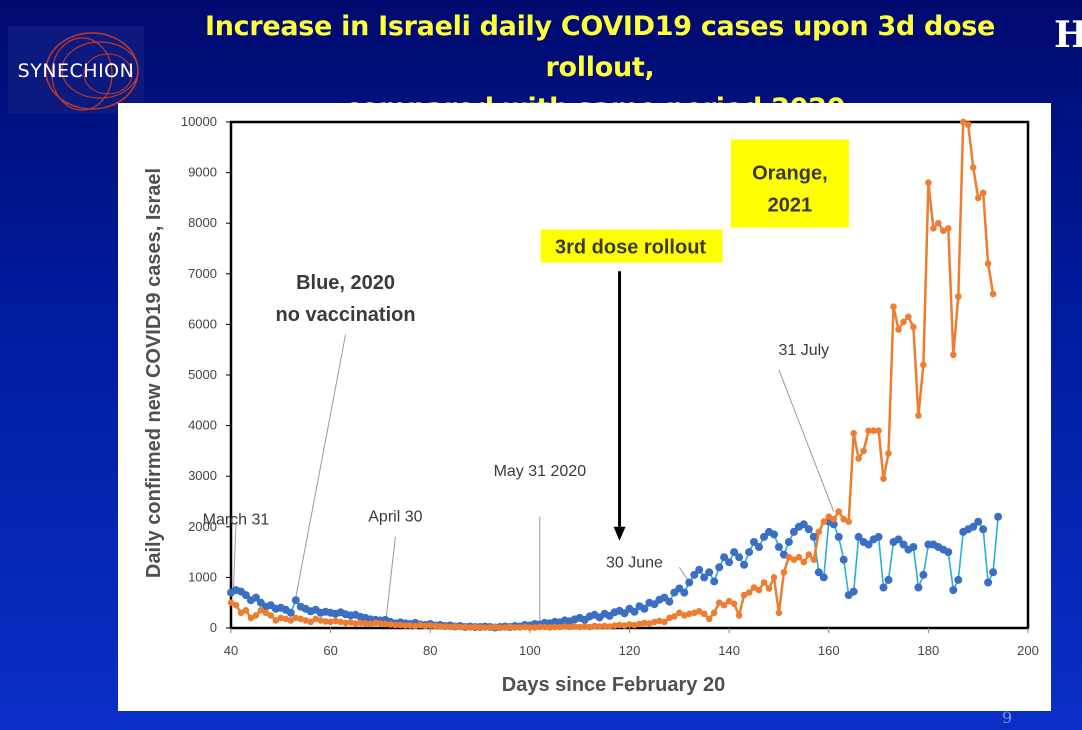 The height and width of the screenshot is (730, 1082). Describe the element at coordinates (829, 650) in the screenshot. I see `x-tick-label: 160` at that location.